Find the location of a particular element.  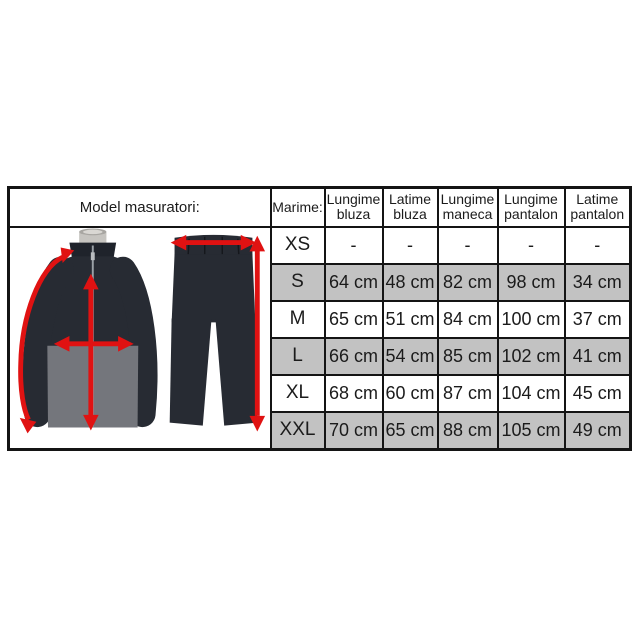

table-row-m: M 65 cm 51 cm 84 cm 100 cm 37 cm is located at coordinates (320, 319).